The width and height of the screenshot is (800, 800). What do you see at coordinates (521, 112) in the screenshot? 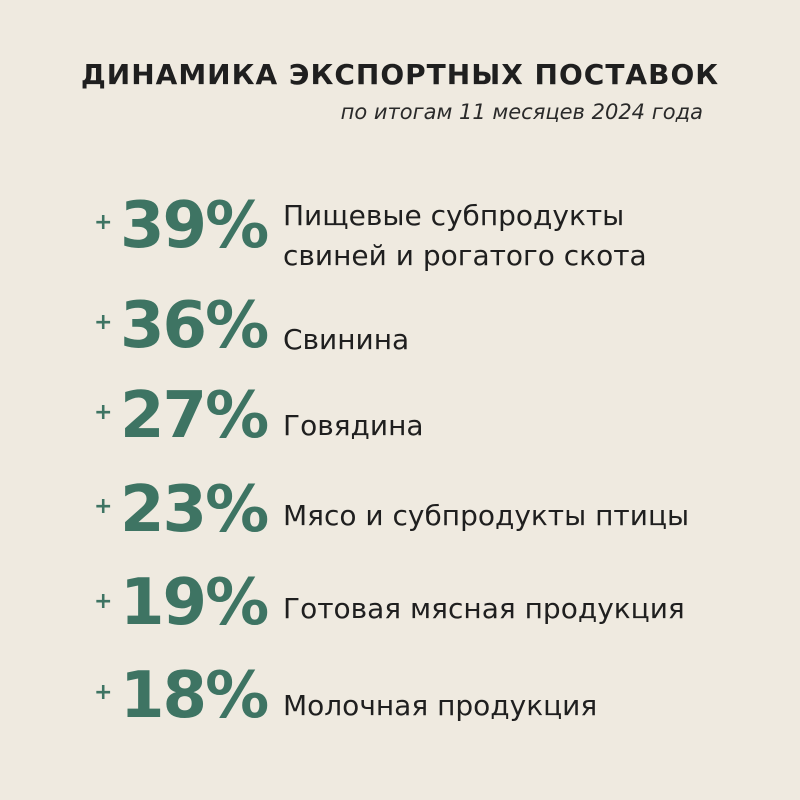
I see `page-subtitle: по итогам 11 месяцев 2024 года` at bounding box center [521, 112].